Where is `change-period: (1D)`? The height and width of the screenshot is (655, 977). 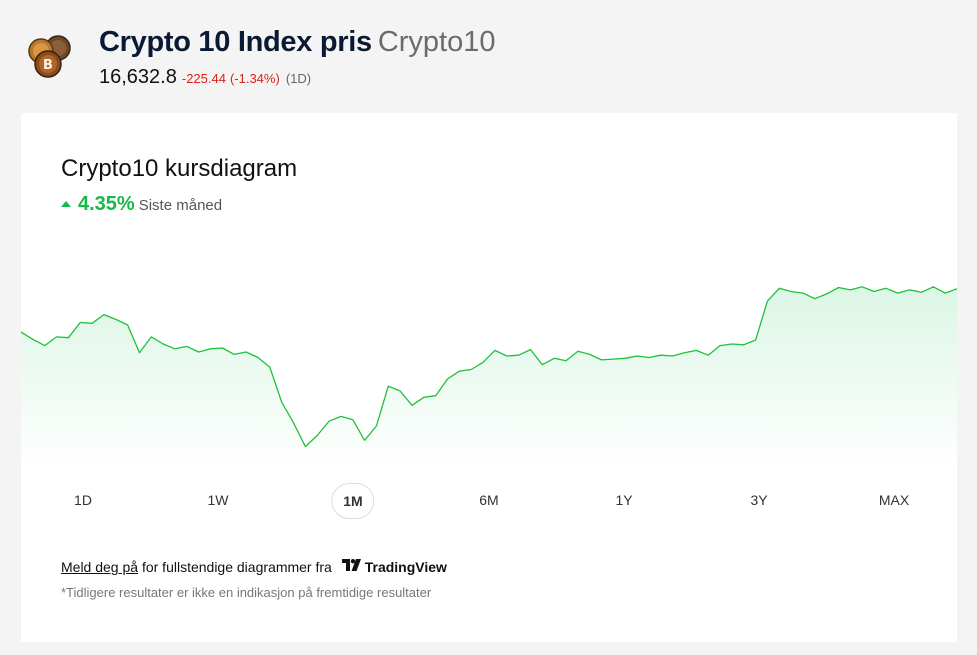
change-period: (1D) is located at coordinates (298, 78).